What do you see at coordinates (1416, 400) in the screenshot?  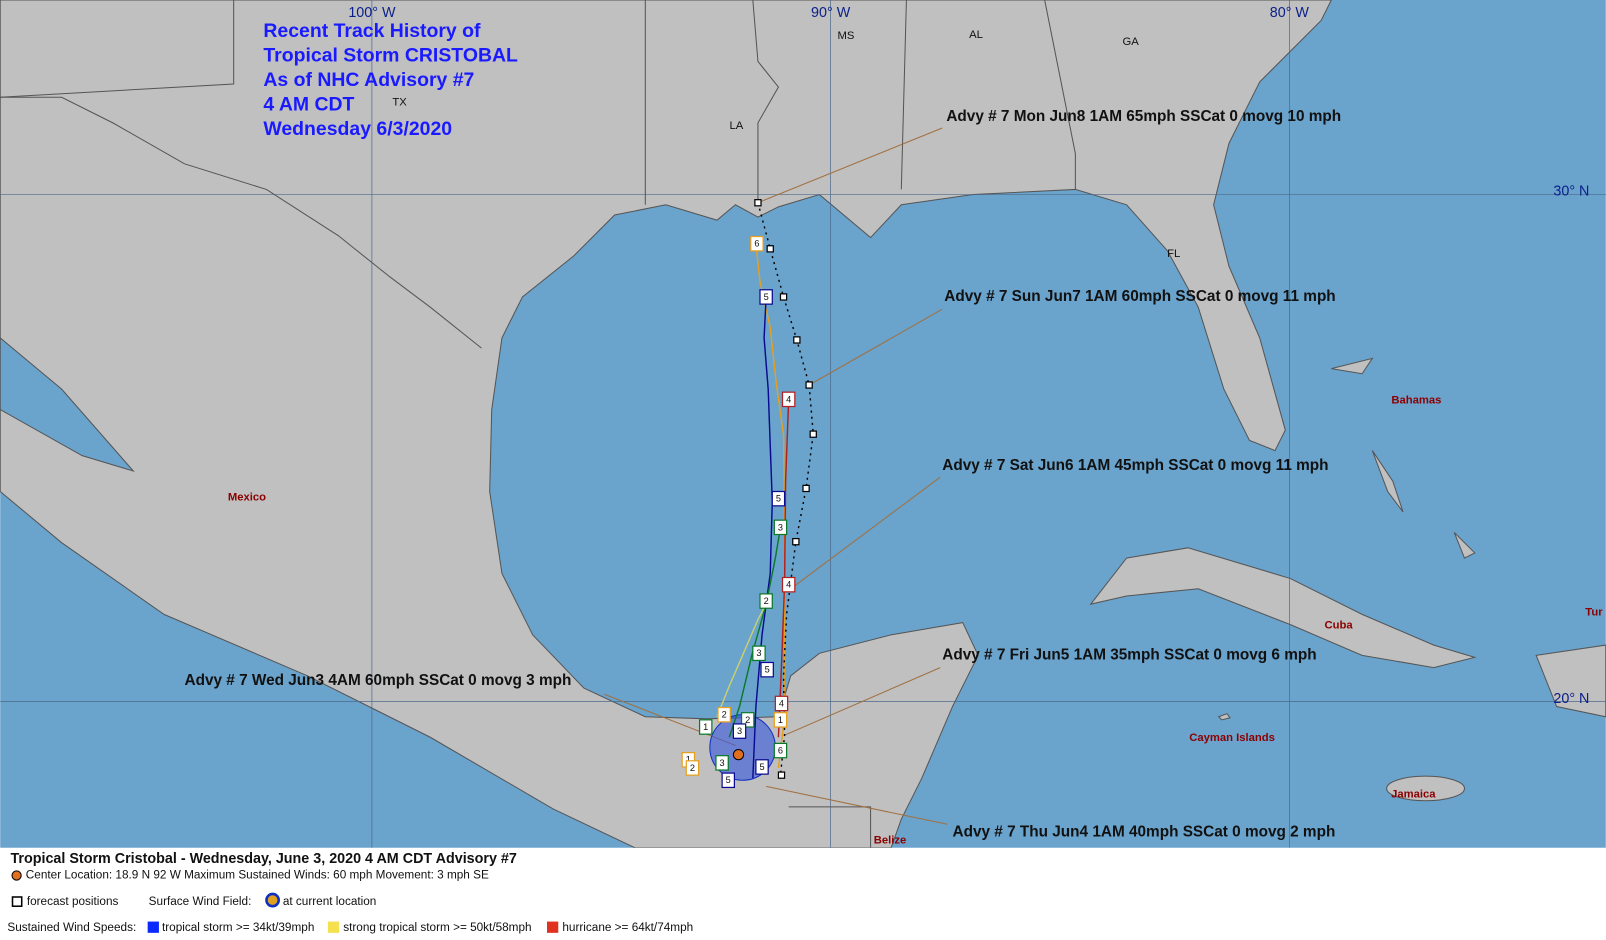 I see `place-label: Bahamas` at bounding box center [1416, 400].